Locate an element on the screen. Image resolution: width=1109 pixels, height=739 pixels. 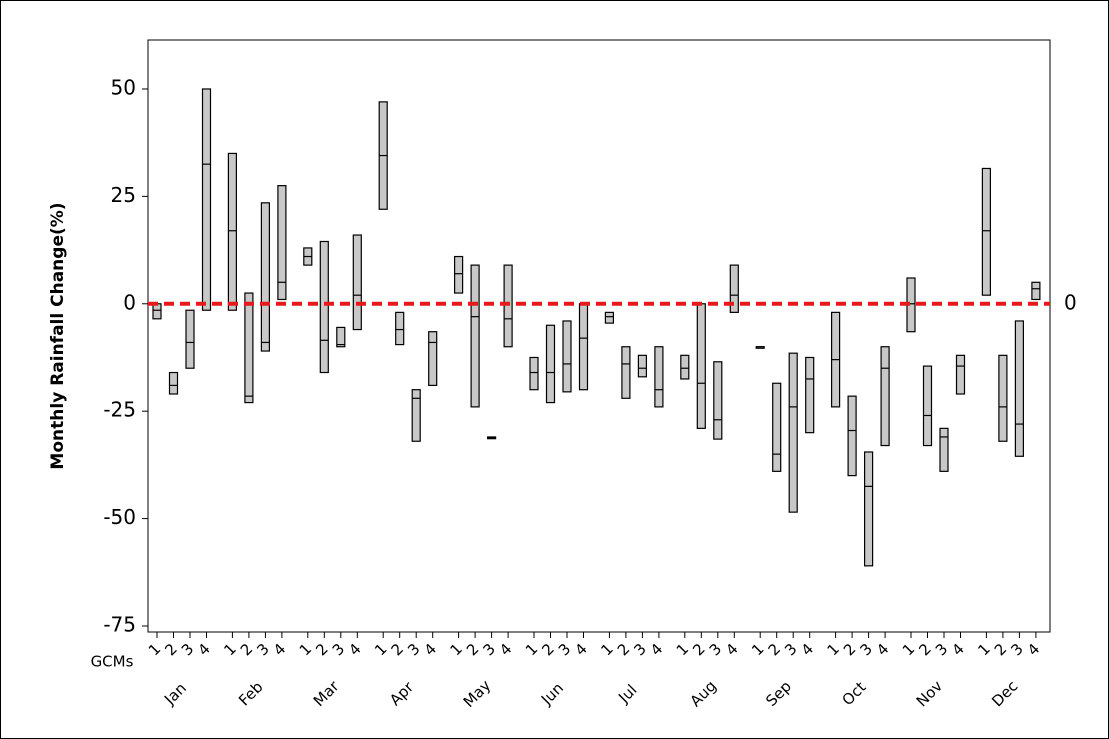
y-tick-label: -25 is located at coordinates (119, 410).